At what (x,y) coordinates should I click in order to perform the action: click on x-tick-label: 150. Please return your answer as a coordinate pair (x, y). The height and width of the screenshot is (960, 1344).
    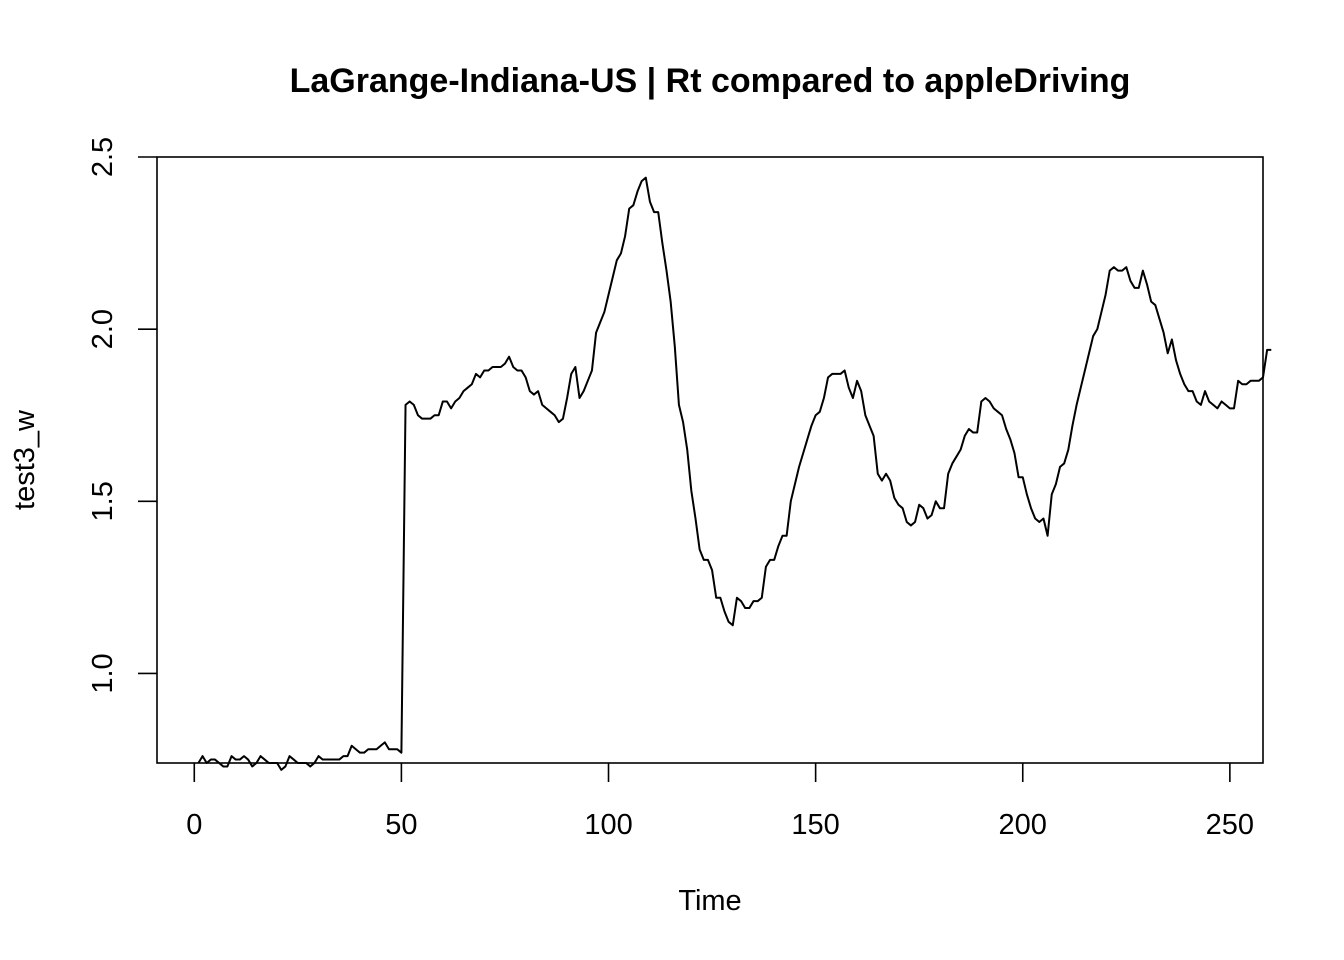
    Looking at the image, I should click on (815, 825).